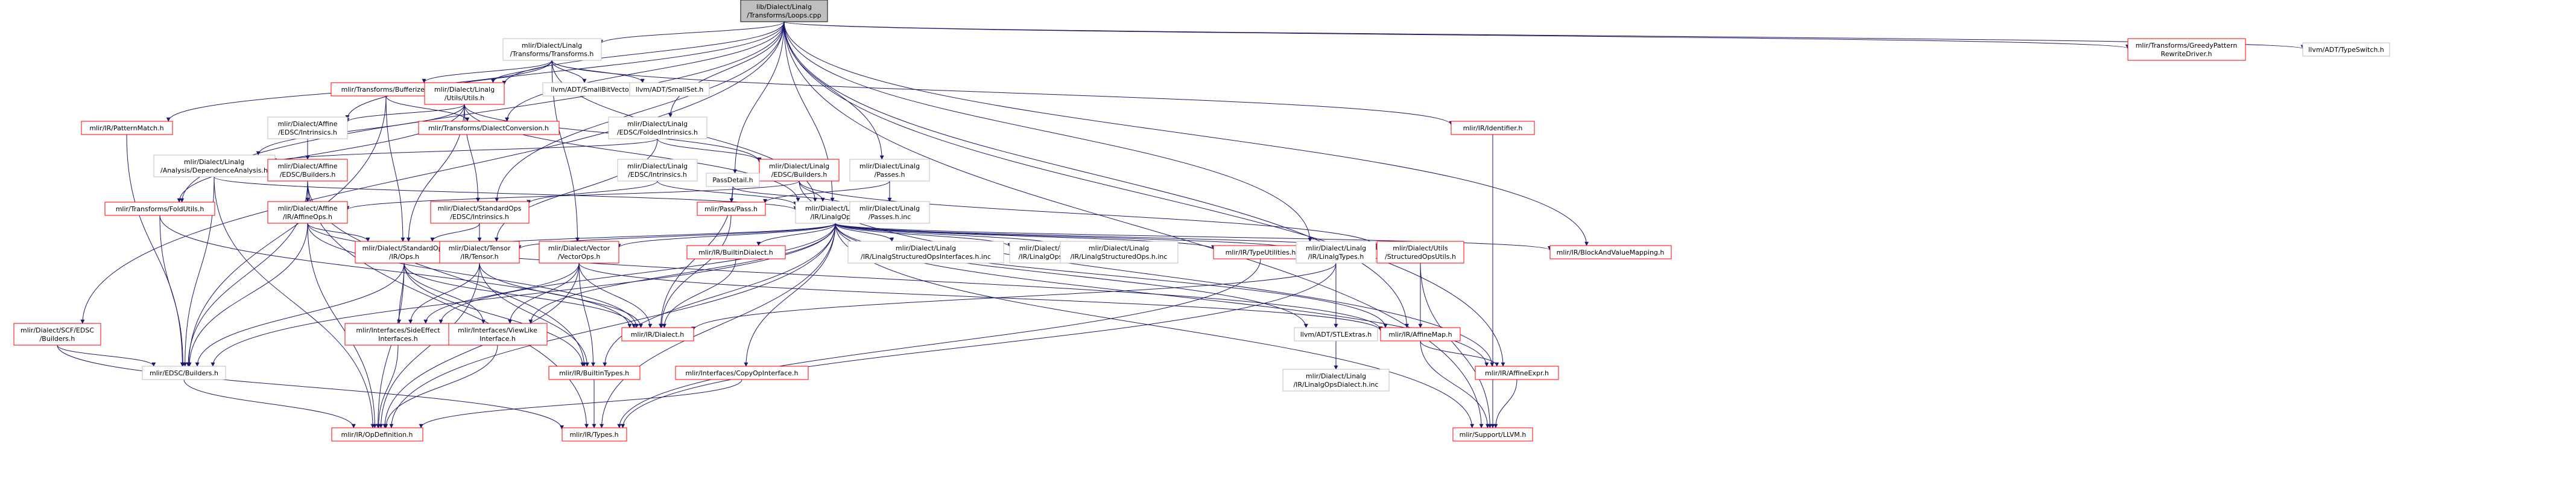  What do you see at coordinates (1014, 296) in the screenshot?
I see `edge-linalgtypes-to-dialect-h` at bounding box center [1014, 296].